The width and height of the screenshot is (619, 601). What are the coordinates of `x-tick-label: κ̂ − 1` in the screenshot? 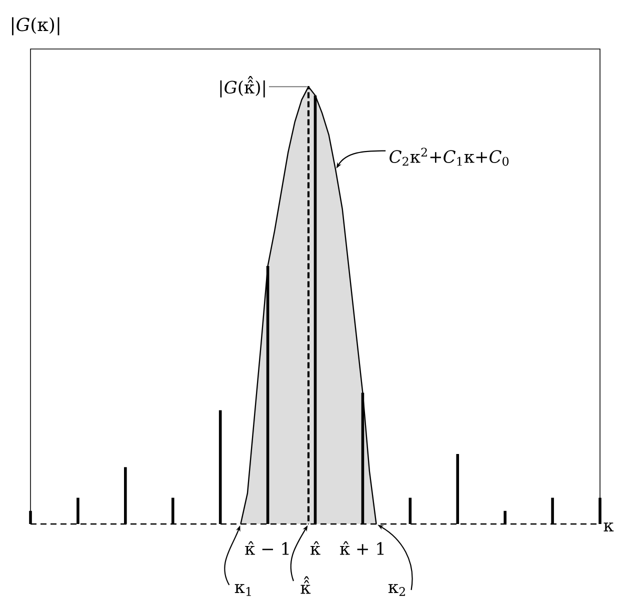 It's located at (267, 548).